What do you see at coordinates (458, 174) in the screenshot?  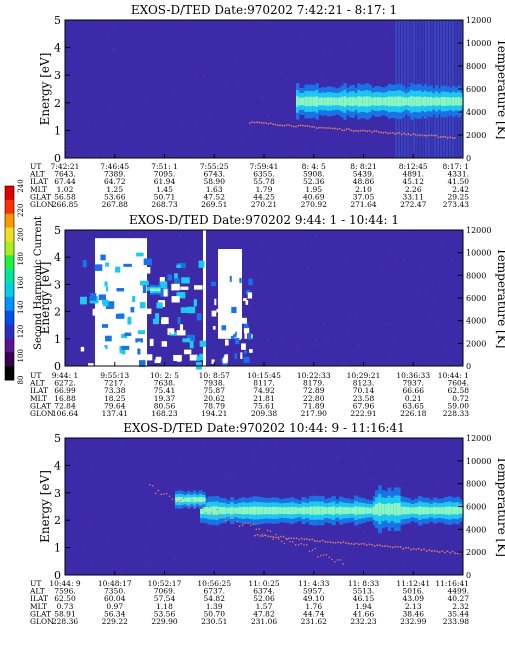 I see `ephemeris-value: 4331.` at bounding box center [458, 174].